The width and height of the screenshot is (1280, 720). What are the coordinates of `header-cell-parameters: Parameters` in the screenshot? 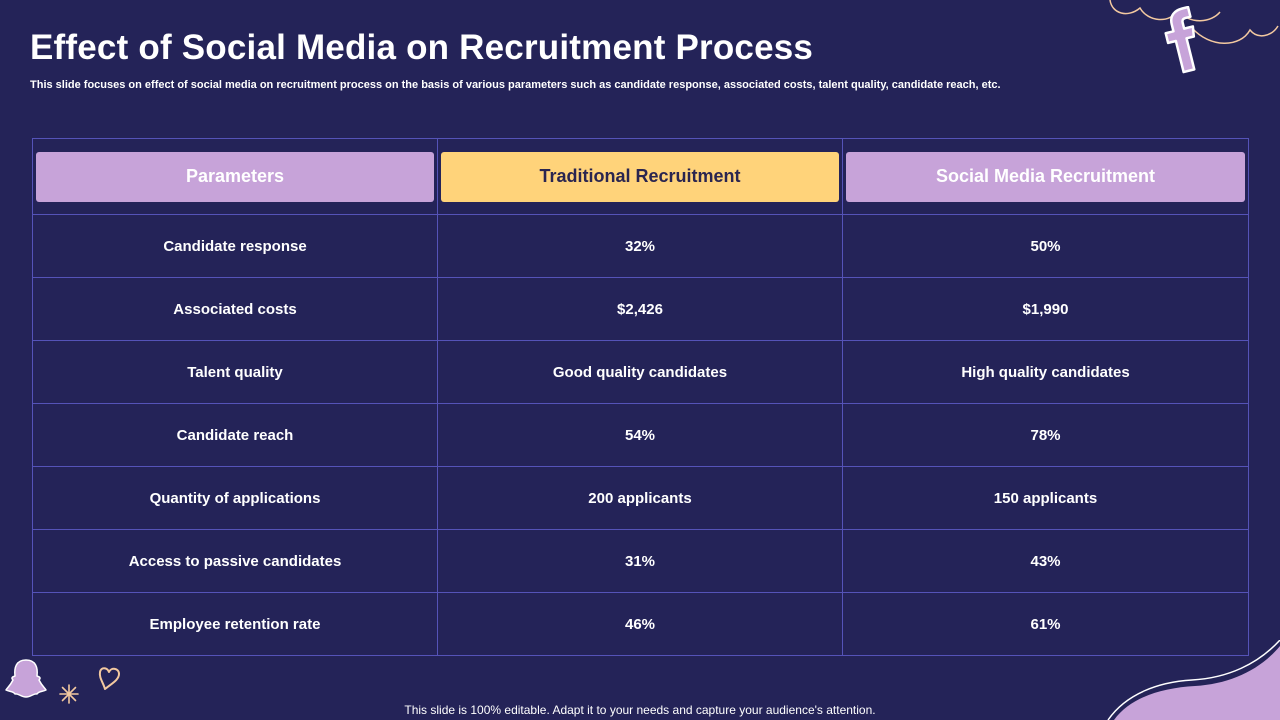 It's located at (235, 176).